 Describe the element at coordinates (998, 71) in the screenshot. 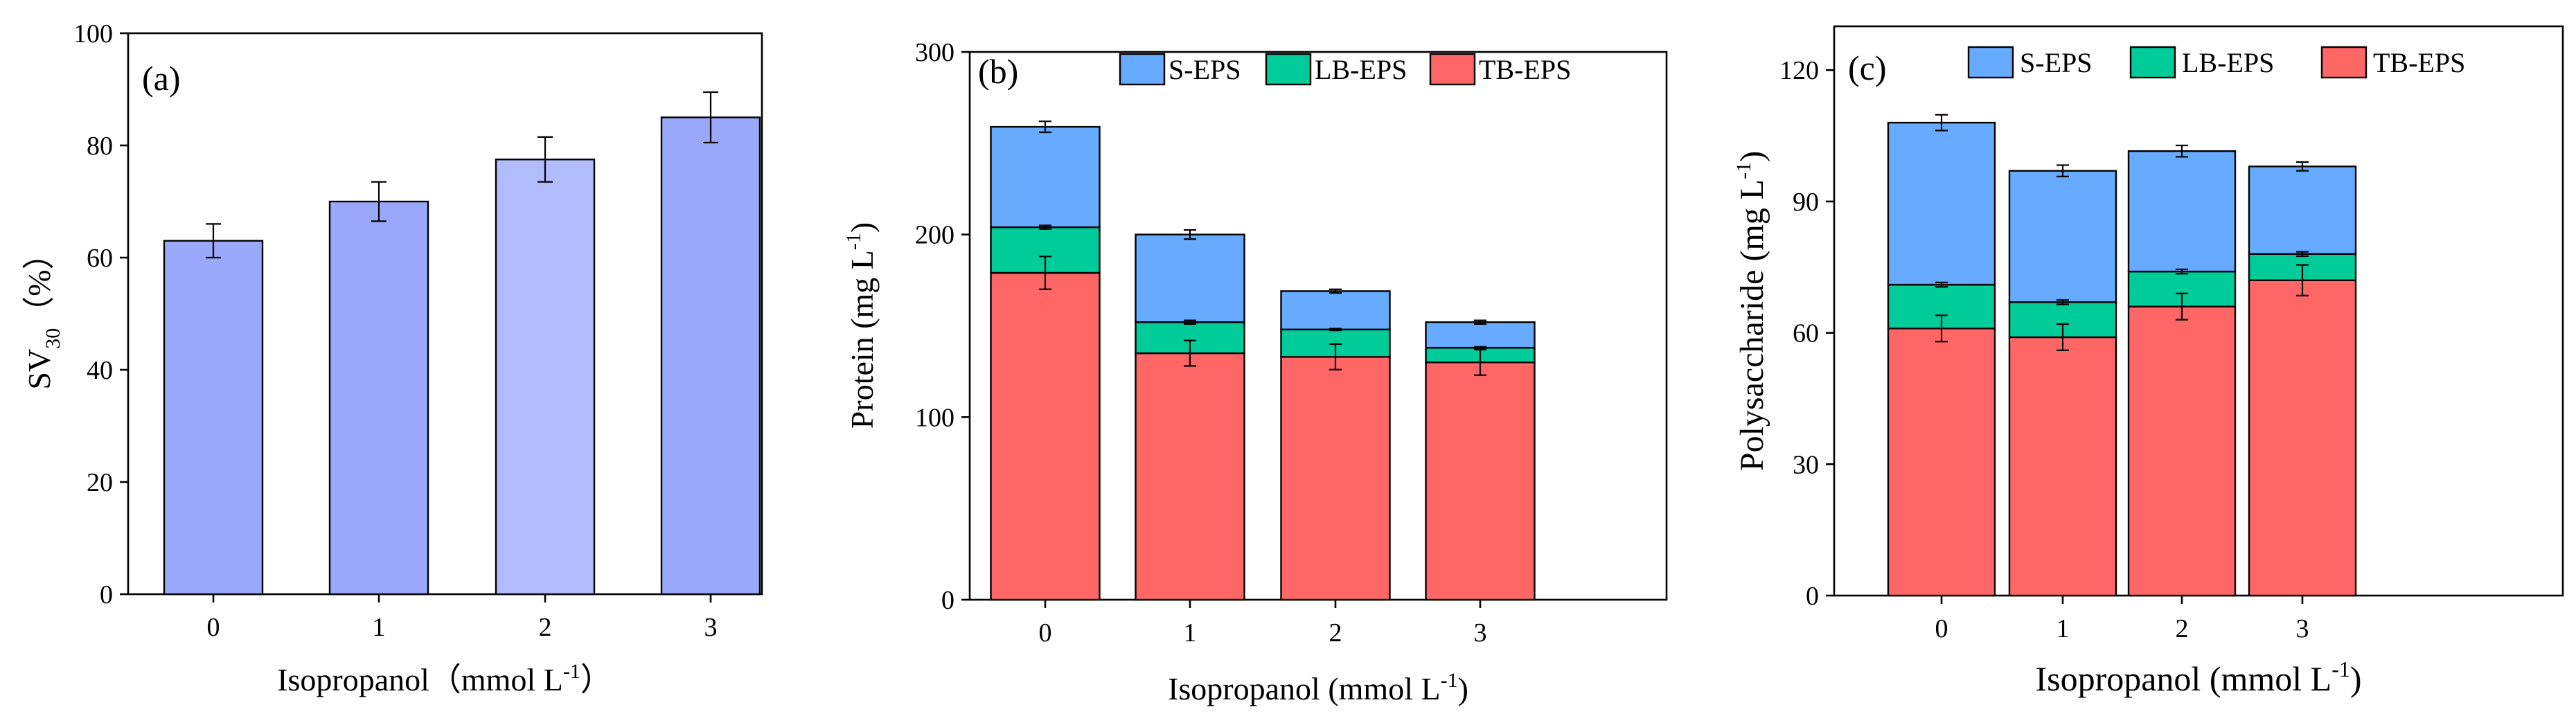

I see `panel-b-label: (b)` at that location.